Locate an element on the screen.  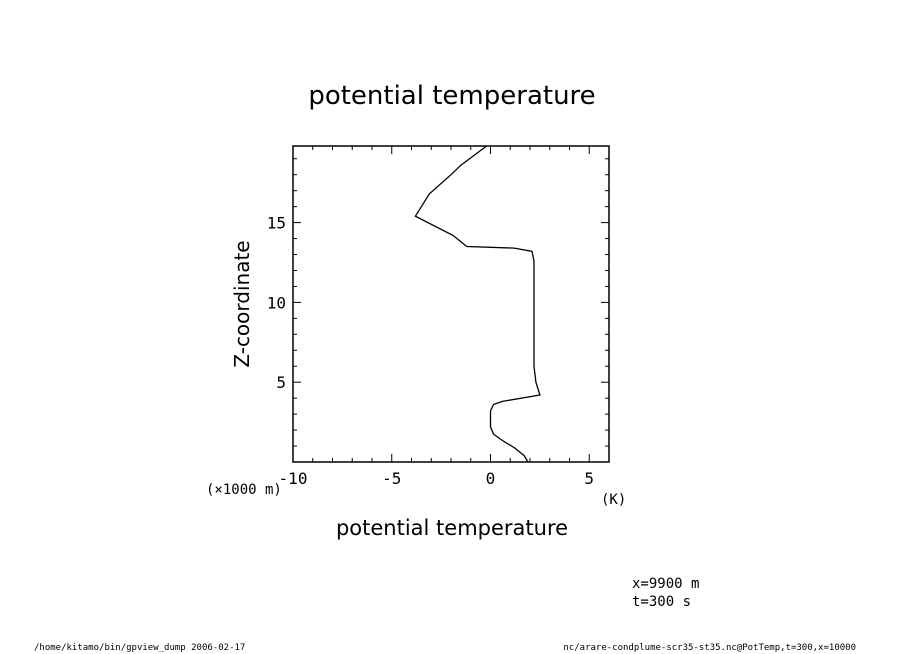
footer-left: /home/kitamo/bin/gpview_dump 2006-02-17 is located at coordinates (139, 648).